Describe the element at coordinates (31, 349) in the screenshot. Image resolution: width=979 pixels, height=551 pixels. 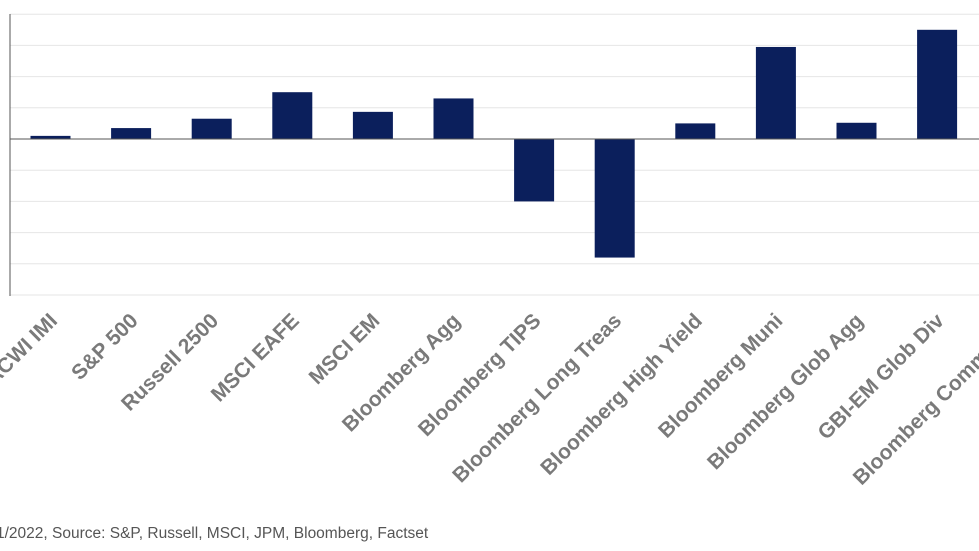
I see `x-tick-label: ACWI IMI` at that location.